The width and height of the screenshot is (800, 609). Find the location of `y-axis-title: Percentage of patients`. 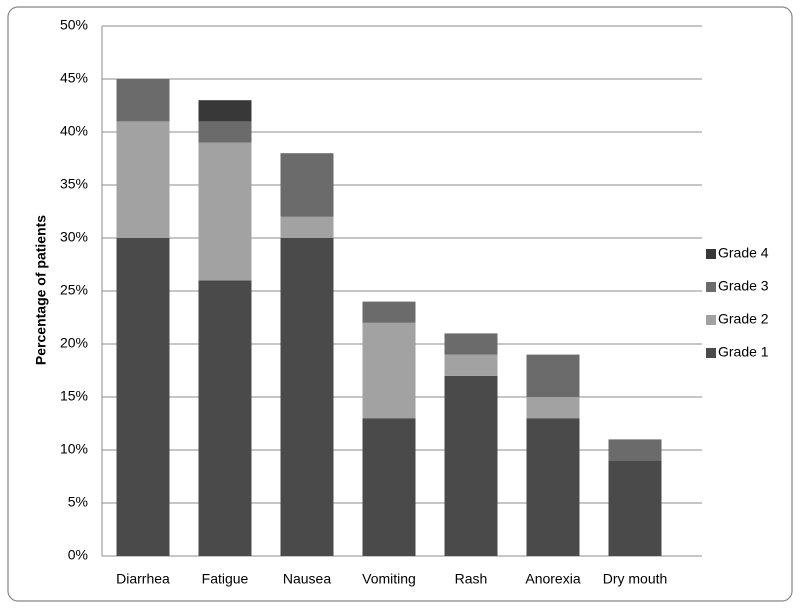

y-axis-title: Percentage of patients is located at coordinates (41, 290).